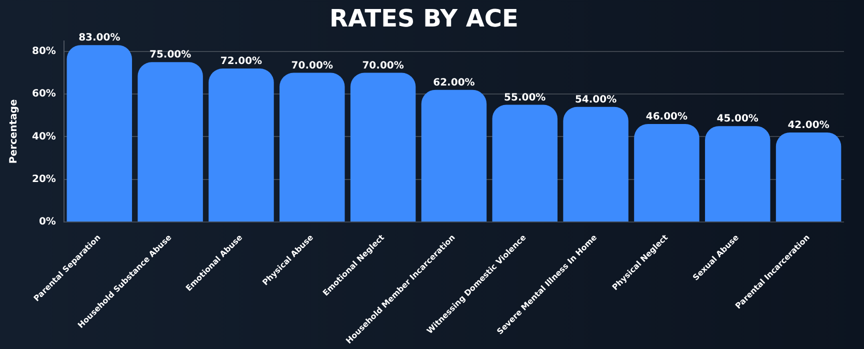  Describe the element at coordinates (44, 136) in the screenshot. I see `y-tick-label: 40%` at that location.